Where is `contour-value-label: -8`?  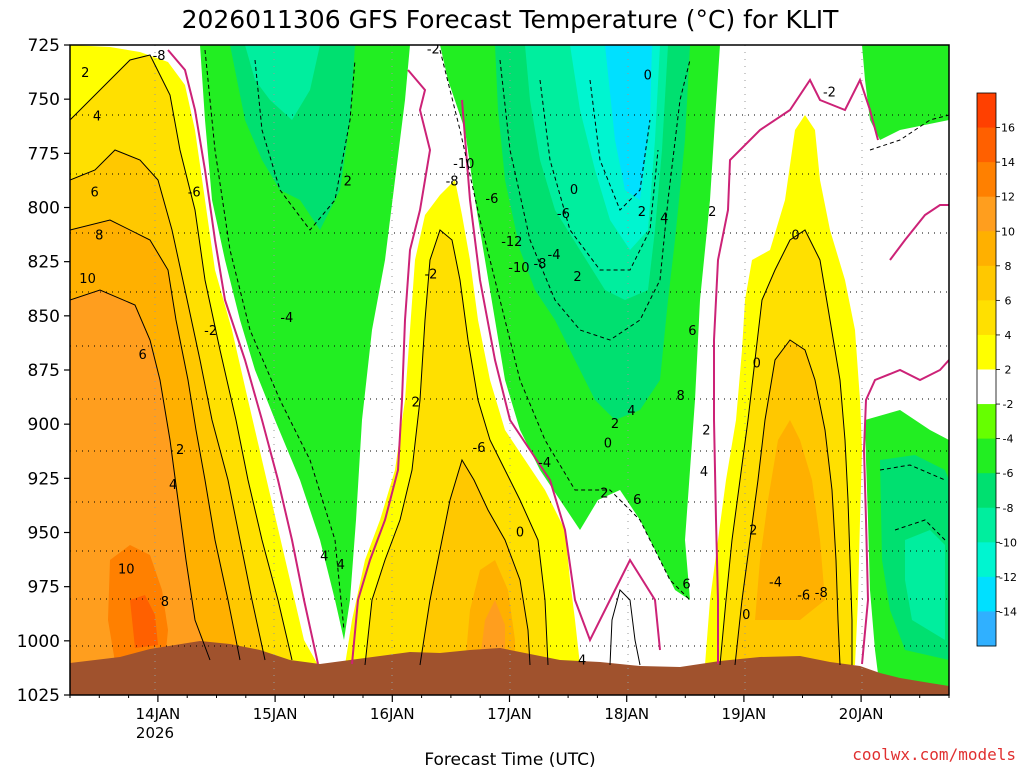
contour-value-label: -8 is located at coordinates (539, 264).